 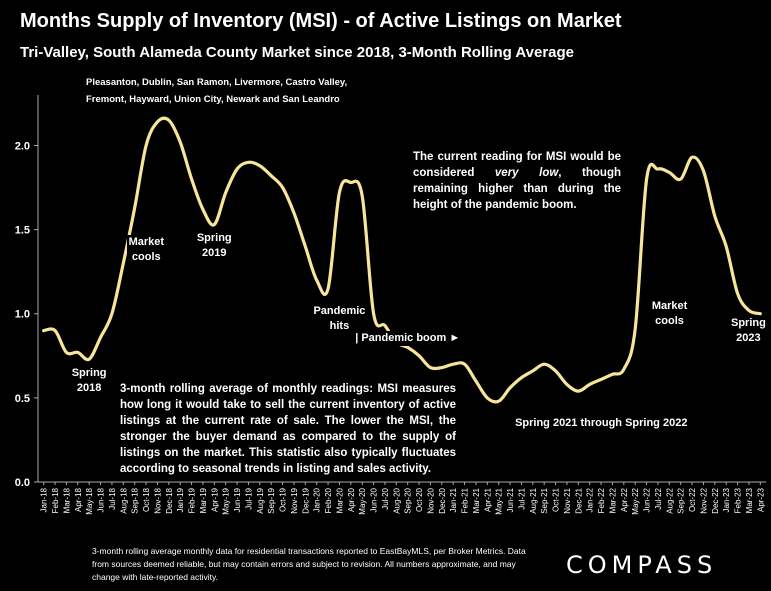 I want to click on x-tick-label: May-21, so click(x=499, y=500).